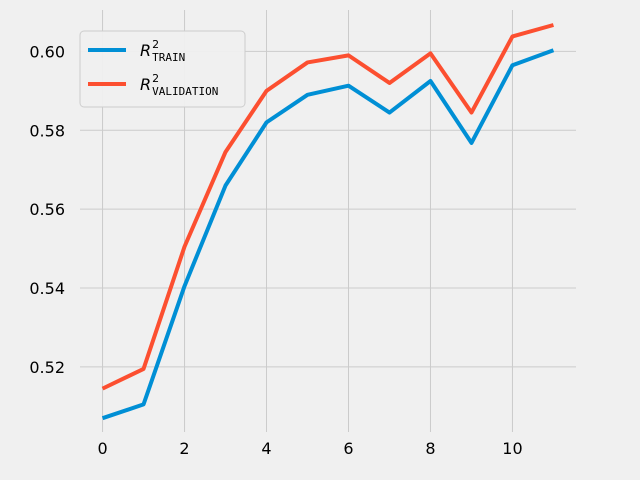 The image size is (640, 480). Describe the element at coordinates (47, 130) in the screenshot. I see `y-tick-label: 0.58` at that location.